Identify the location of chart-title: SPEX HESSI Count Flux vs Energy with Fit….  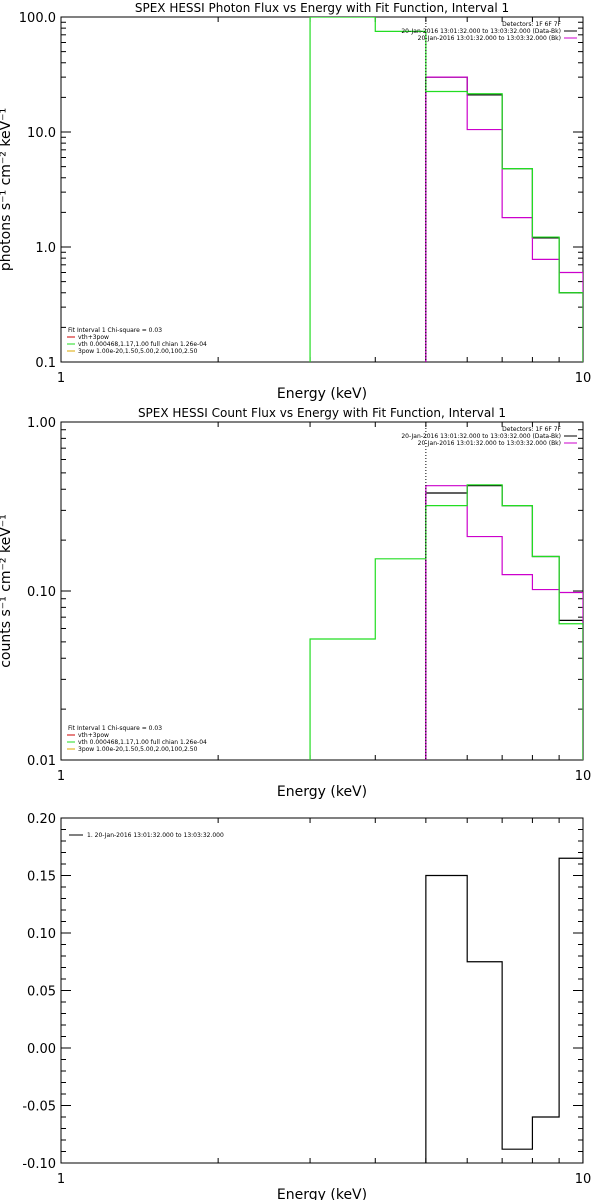
(322, 413).